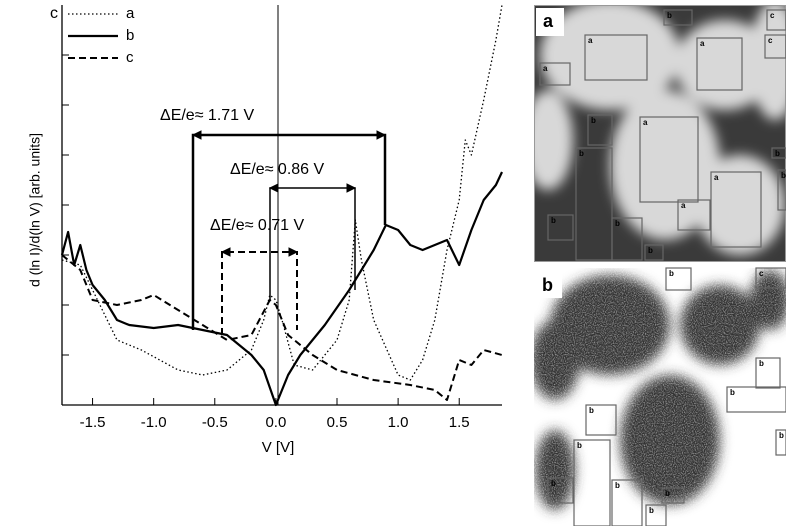 This screenshot has width=786, height=526. I want to click on x-tick-label: -1.5, so click(93, 422).